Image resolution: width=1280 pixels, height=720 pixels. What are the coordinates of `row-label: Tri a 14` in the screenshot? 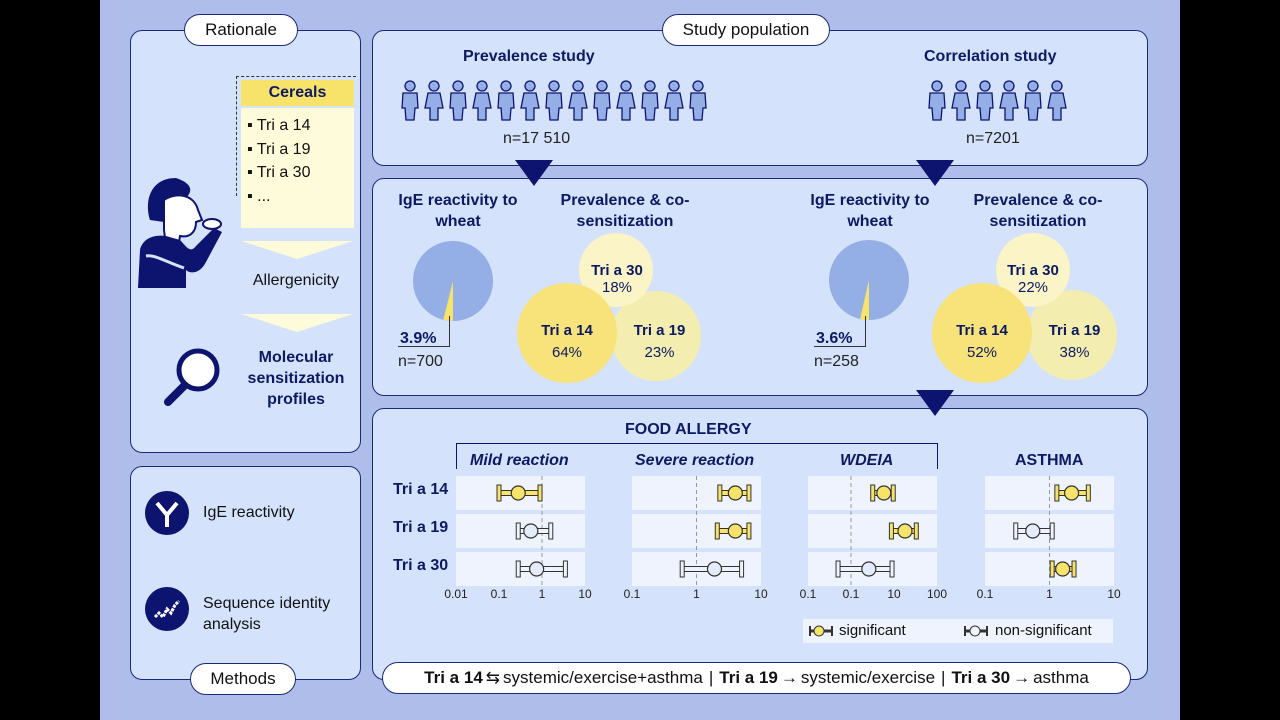 It's located at (421, 489).